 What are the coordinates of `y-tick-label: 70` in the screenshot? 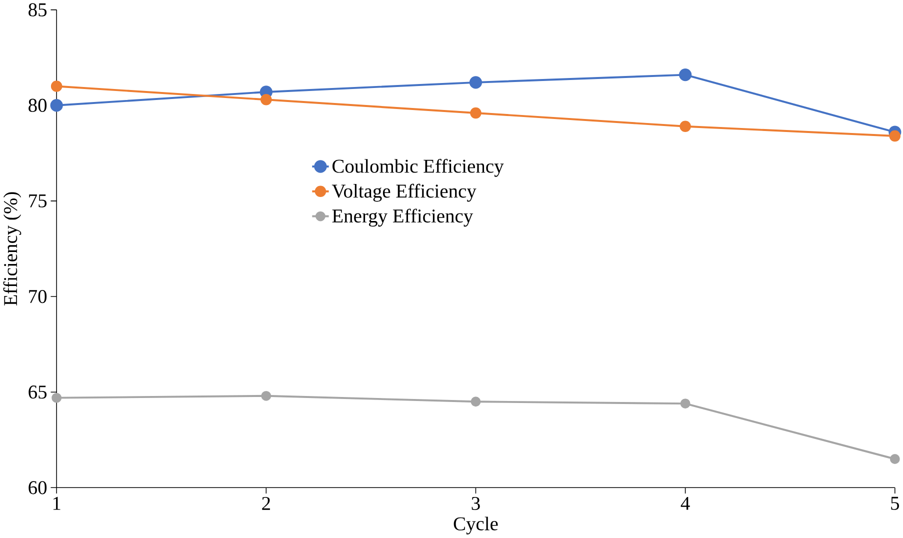 It's located at (38, 297).